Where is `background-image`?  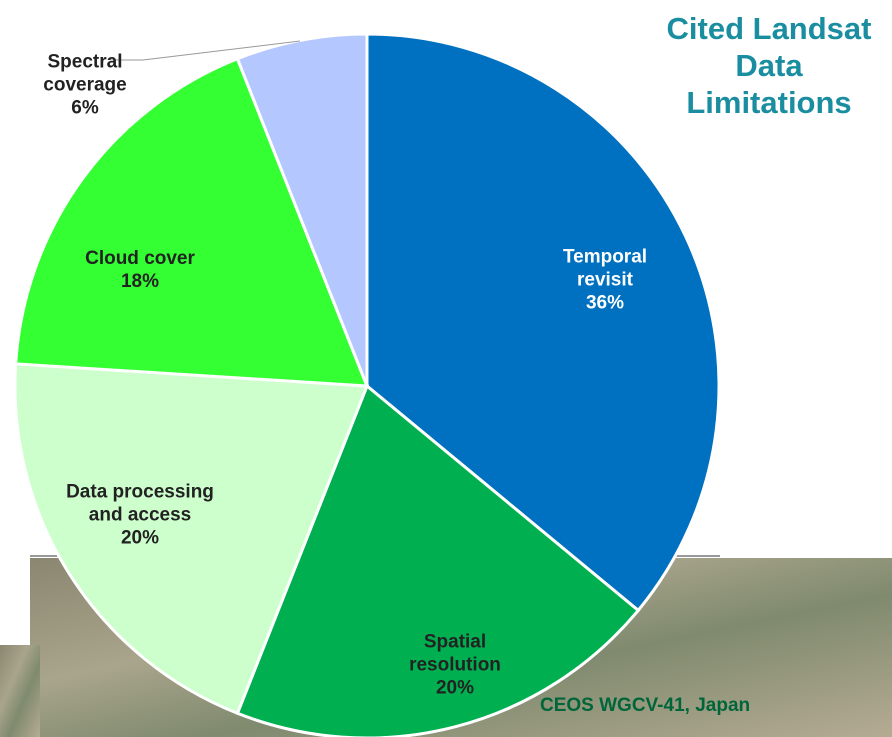 background-image is located at coordinates (20, 691).